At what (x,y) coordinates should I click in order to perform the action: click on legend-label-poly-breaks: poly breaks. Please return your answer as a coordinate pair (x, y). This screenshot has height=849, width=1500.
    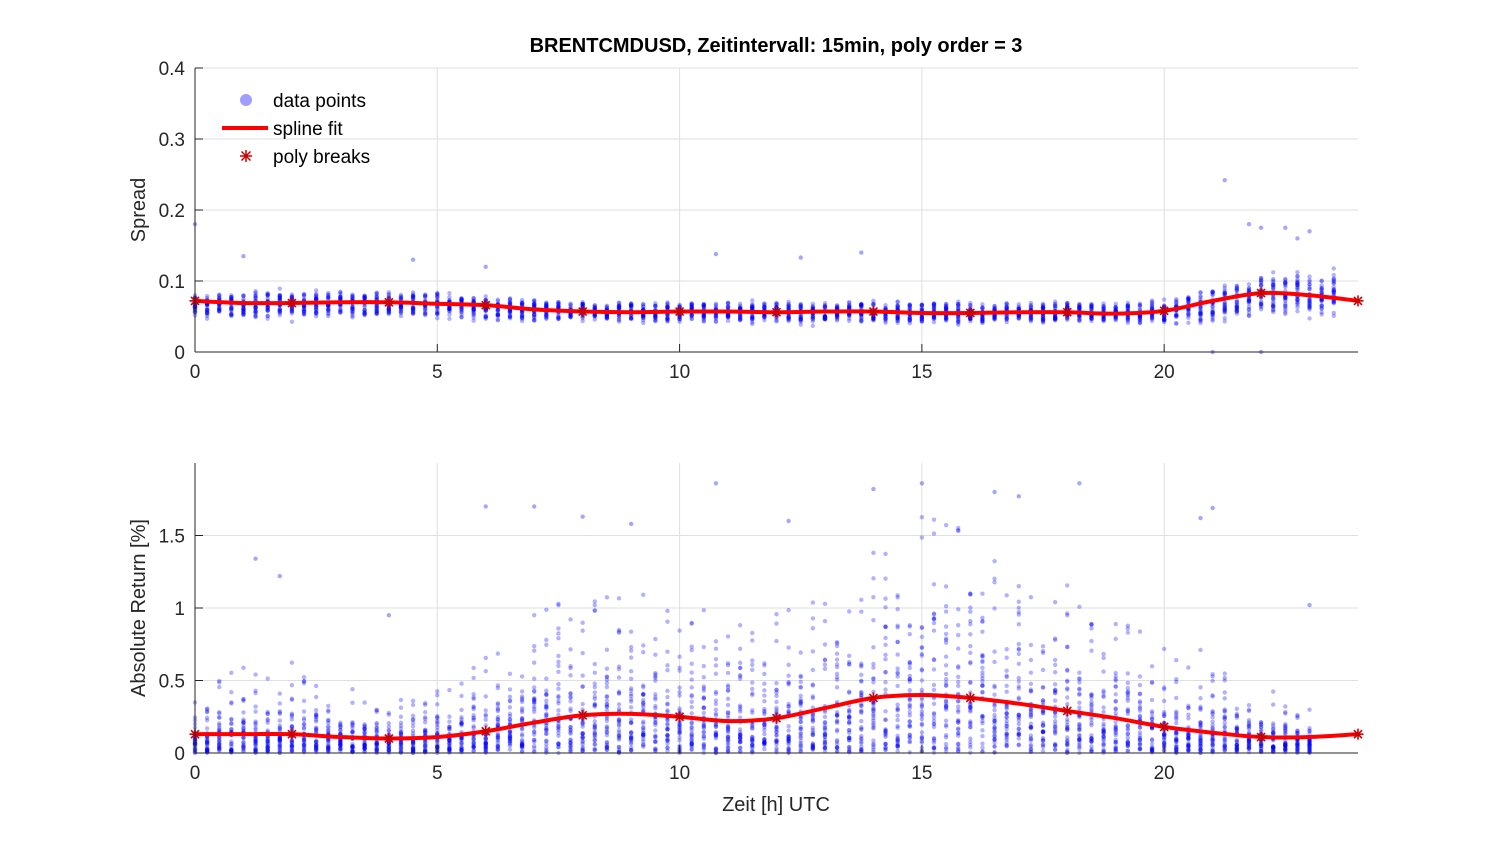
    Looking at the image, I should click on (321, 157).